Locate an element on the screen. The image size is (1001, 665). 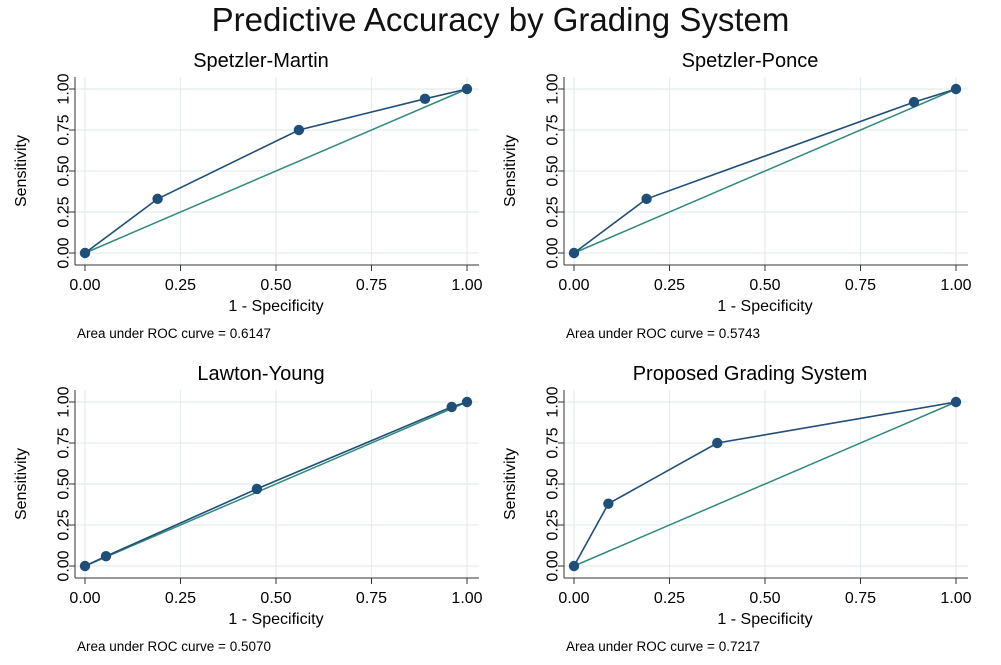
panel-title: Spetzler-Martin is located at coordinates (261, 61).